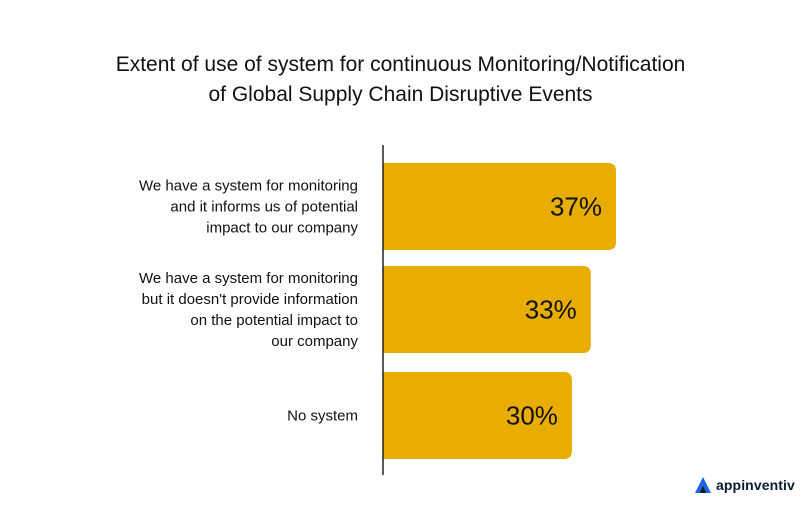 This screenshot has width=801, height=518. What do you see at coordinates (755, 485) in the screenshot?
I see `brand-name: appinventiv` at bounding box center [755, 485].